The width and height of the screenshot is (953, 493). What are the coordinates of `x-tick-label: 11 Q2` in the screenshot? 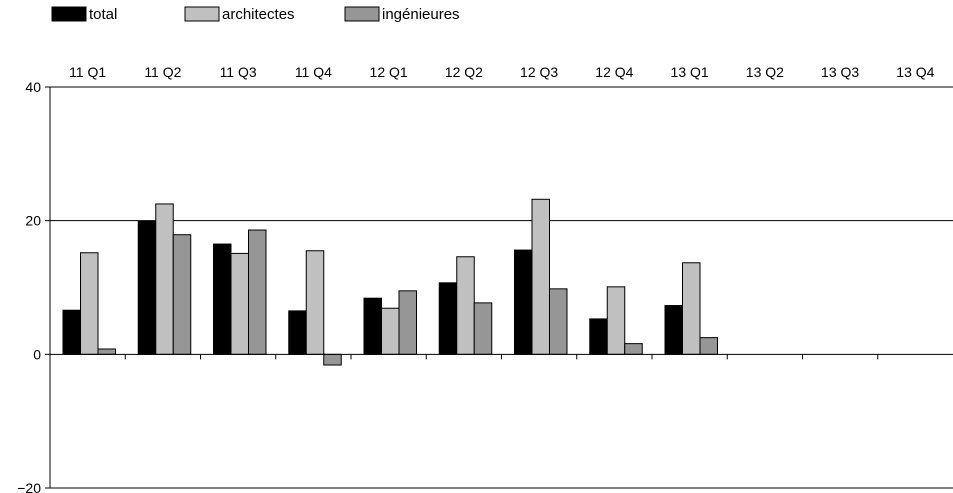 It's located at (162, 72).